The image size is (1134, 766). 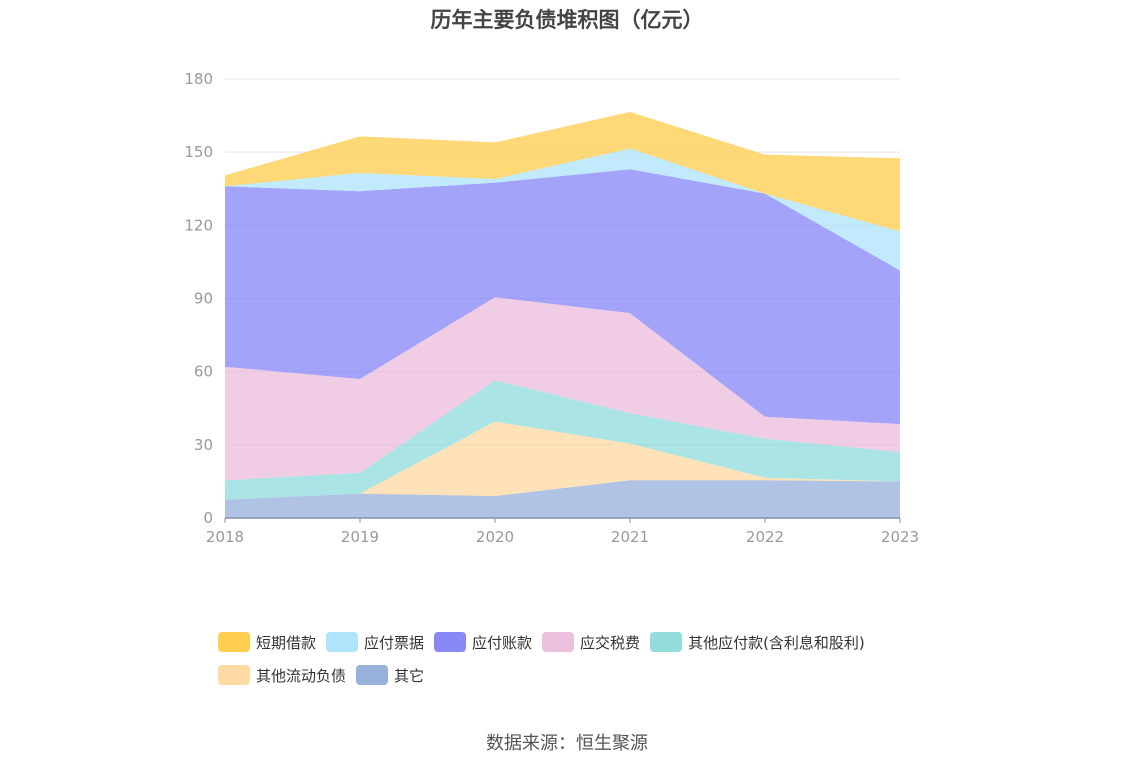 I want to click on y-tick-label-150: 150, so click(x=198, y=152).